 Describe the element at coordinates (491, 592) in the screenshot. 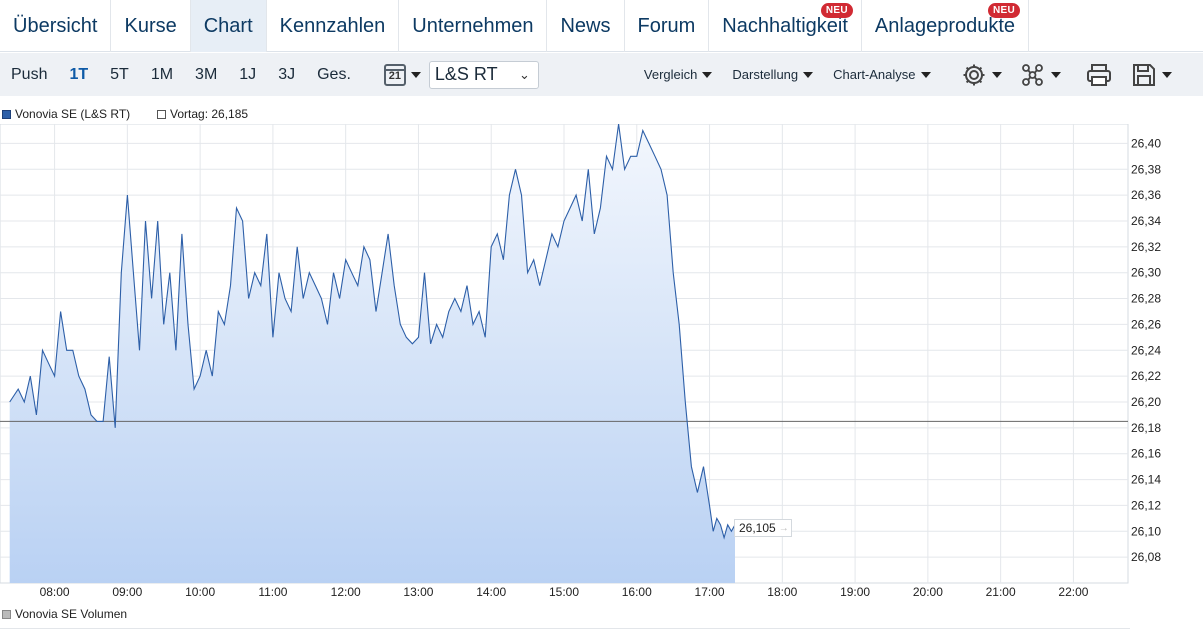

I see `x-tick-label: 14:00` at that location.